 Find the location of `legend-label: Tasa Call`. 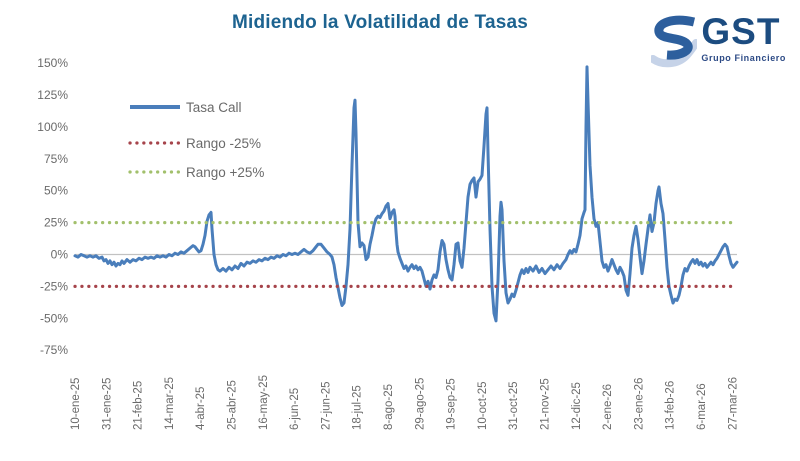

legend-label: Tasa Call is located at coordinates (214, 107).